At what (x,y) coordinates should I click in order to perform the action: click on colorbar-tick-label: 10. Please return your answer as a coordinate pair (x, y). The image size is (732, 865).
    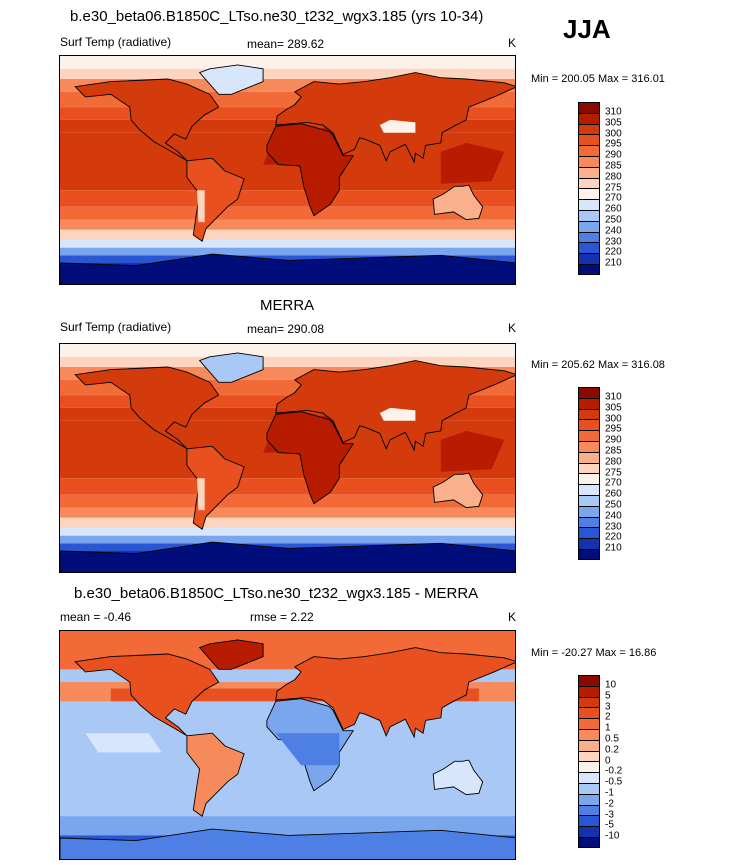
    Looking at the image, I should click on (611, 685).